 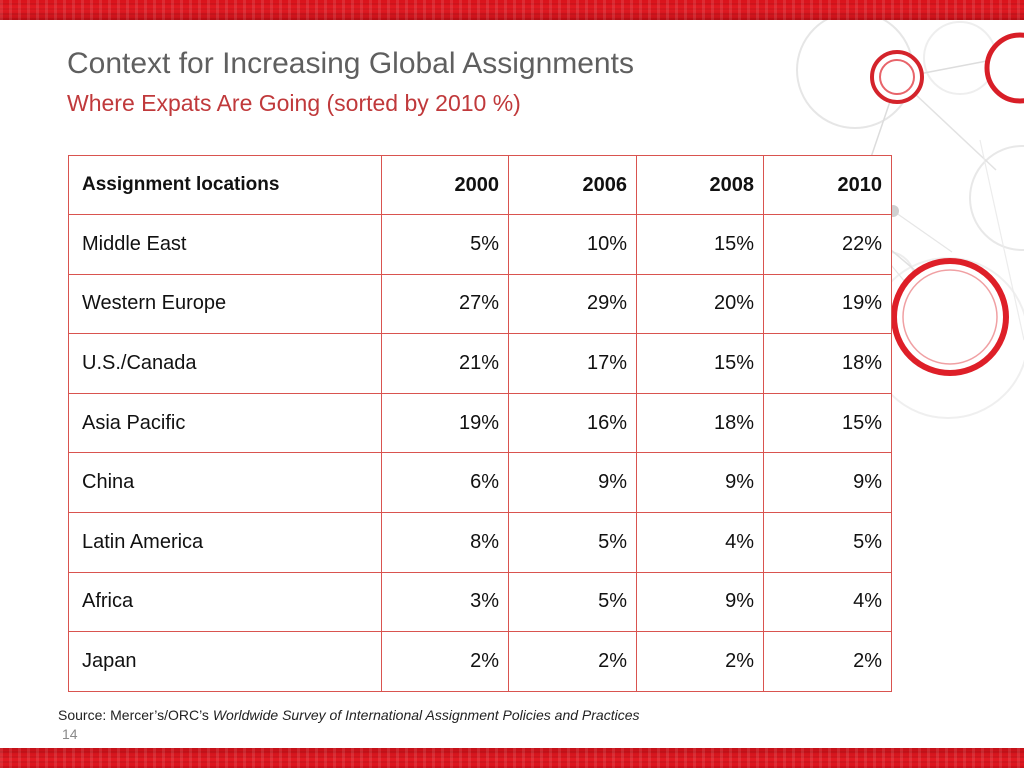 What do you see at coordinates (70, 734) in the screenshot?
I see `page-number: 14` at bounding box center [70, 734].